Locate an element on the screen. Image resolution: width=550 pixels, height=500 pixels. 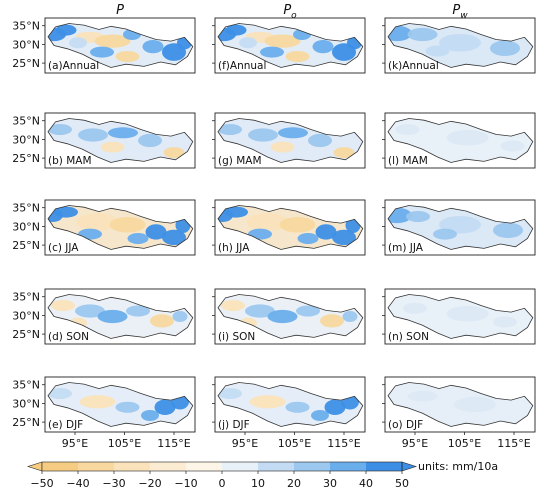
colorbar-tick-label: 50 is located at coordinates (402, 483).